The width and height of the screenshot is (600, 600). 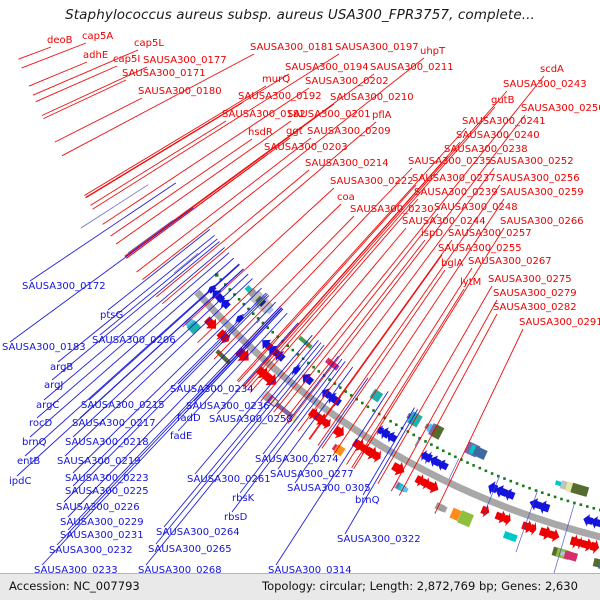 I want to click on gene-label-reverse: rbsD, so click(x=236, y=517).